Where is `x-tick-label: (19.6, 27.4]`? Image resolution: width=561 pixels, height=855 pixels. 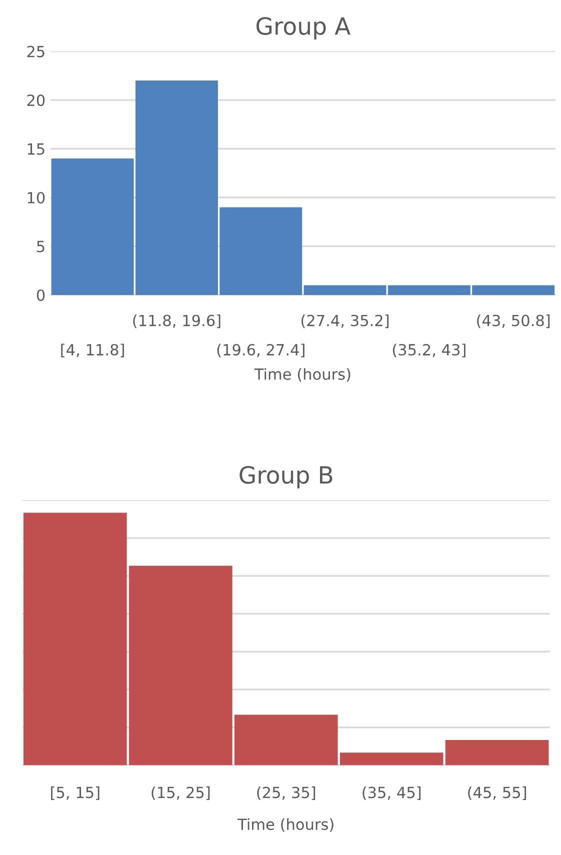 x-tick-label: (19.6, 27.4] is located at coordinates (260, 351).